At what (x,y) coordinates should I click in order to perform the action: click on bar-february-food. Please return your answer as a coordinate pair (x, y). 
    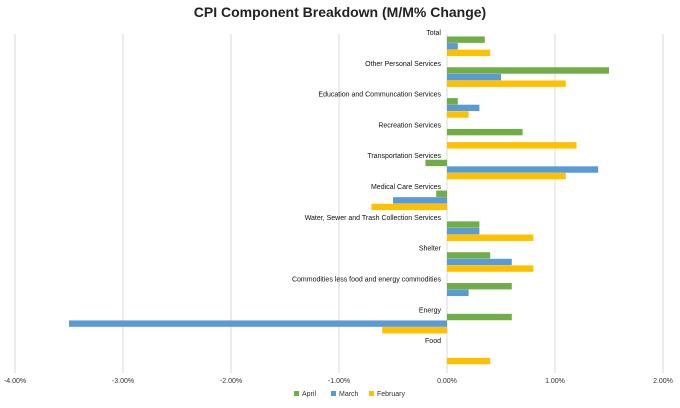
    Looking at the image, I should click on (469, 361).